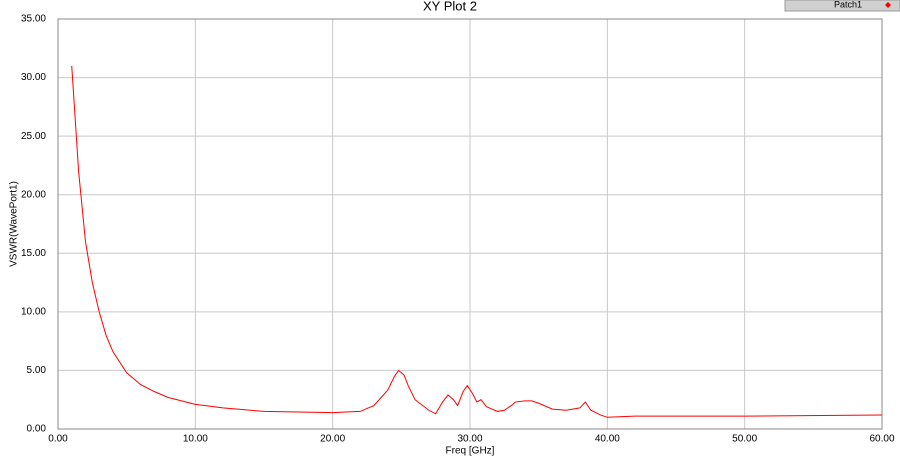 Image resolution: width=900 pixels, height=457 pixels. I want to click on x-tick-label: 40.00, so click(607, 439).